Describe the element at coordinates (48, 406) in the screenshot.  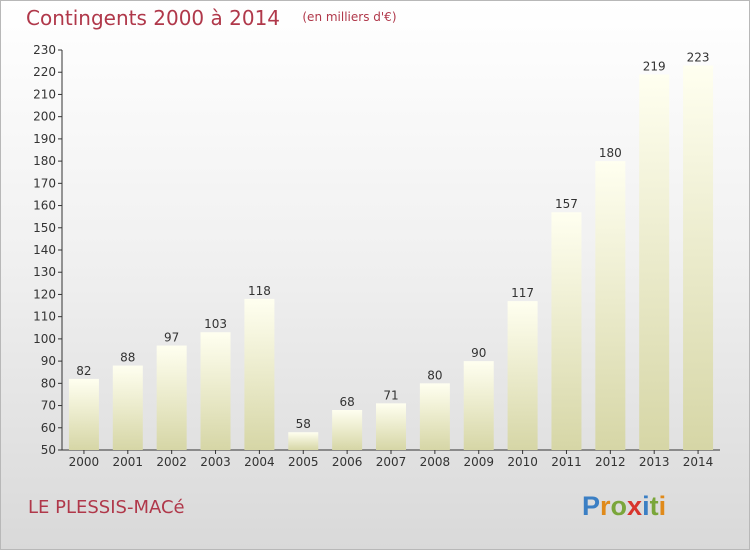
I see `y-tick-label: 70` at that location.